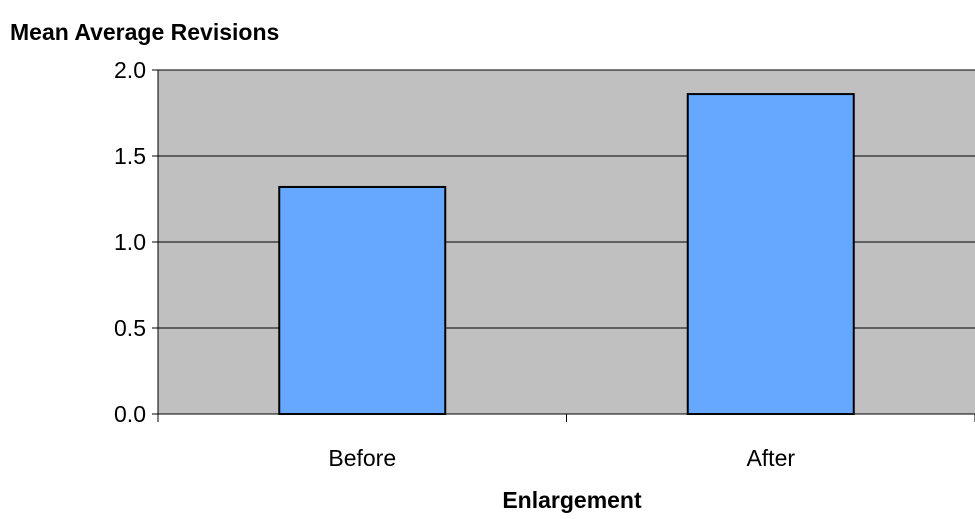 The image size is (975, 519). Describe the element at coordinates (561, 458) in the screenshot. I see `x-category-labels: Before After` at that location.